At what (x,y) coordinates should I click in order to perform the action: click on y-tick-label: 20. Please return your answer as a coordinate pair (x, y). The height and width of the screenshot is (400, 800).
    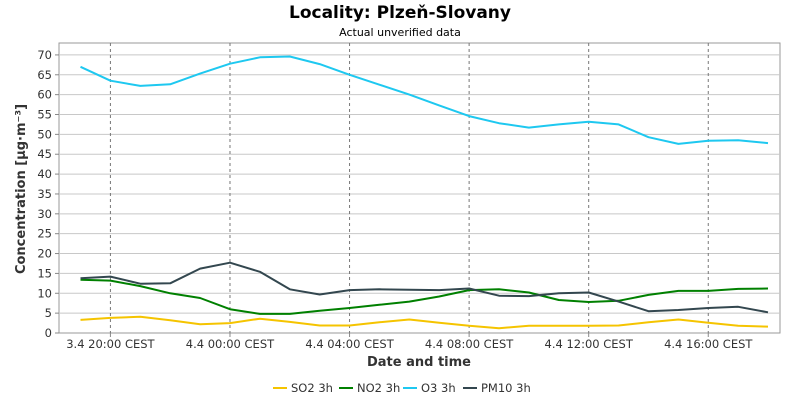
    Looking at the image, I should click on (44, 254).